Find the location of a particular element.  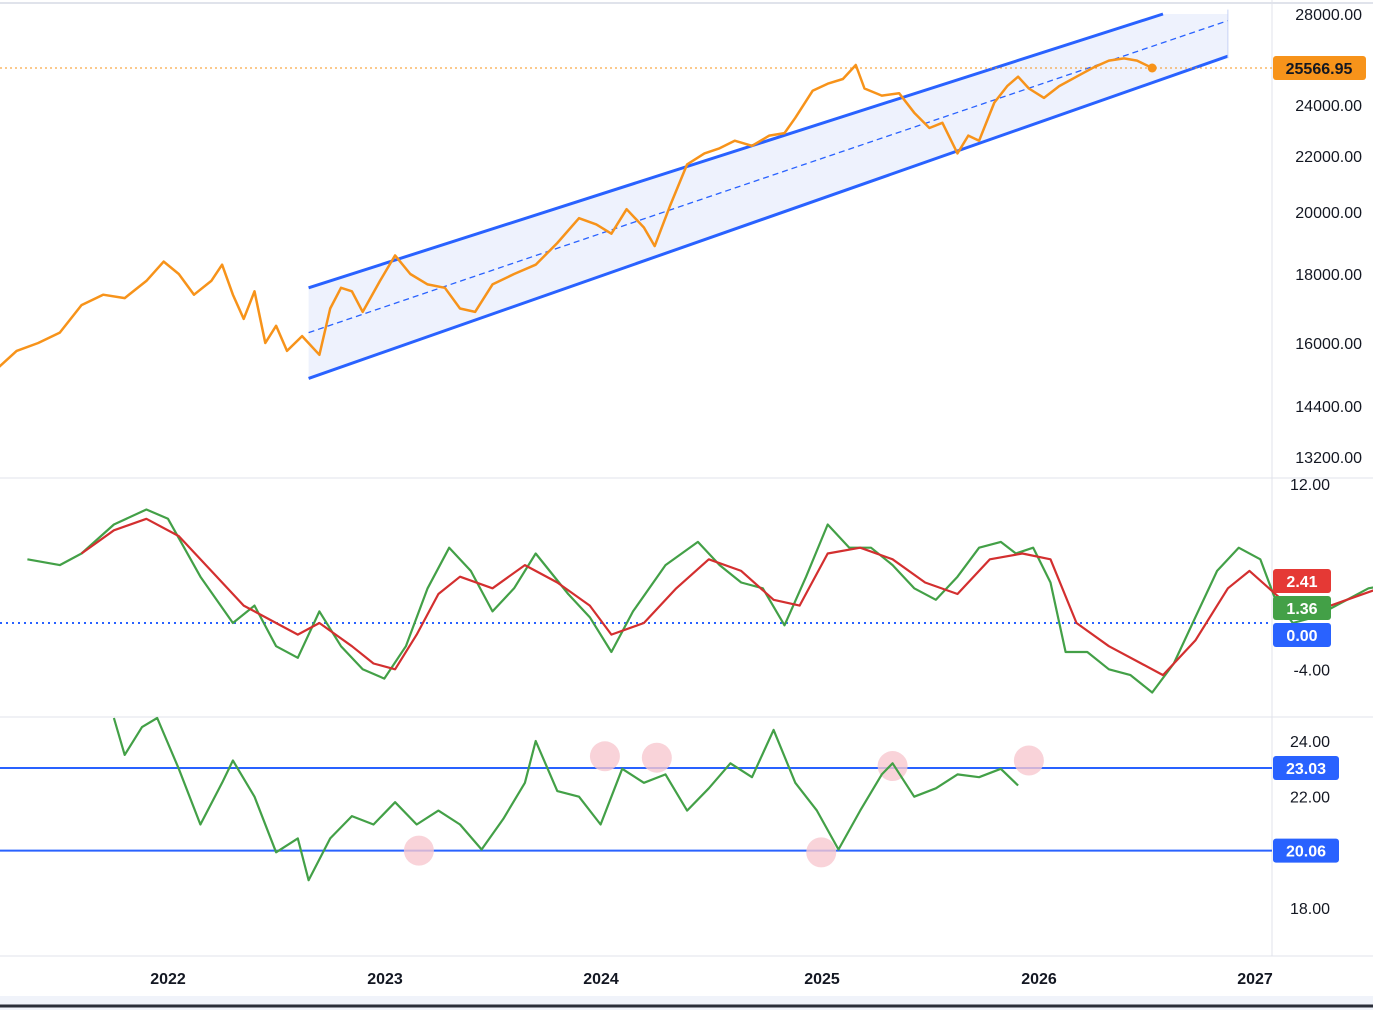

oscillator-axis-tick-label: 12.00 is located at coordinates (1310, 485).